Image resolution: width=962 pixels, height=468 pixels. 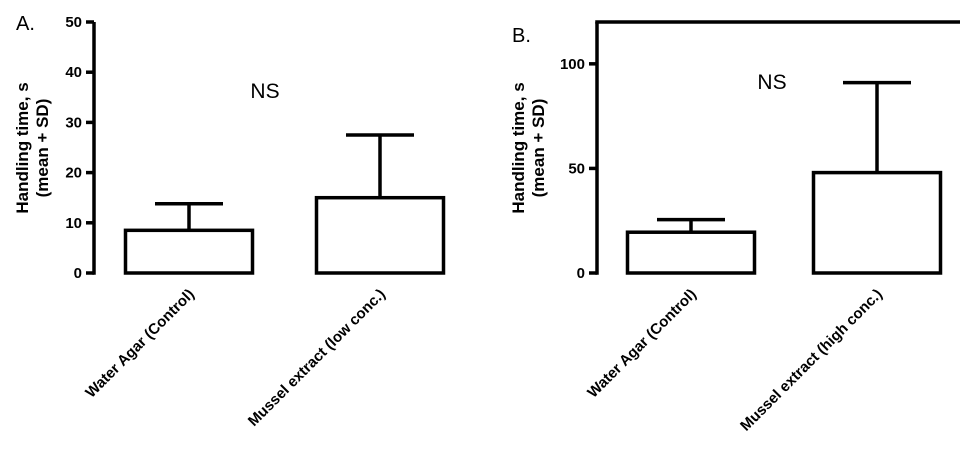 What do you see at coordinates (140, 344) in the screenshot?
I see `panel-a-category-label: Water Agar (Control)` at bounding box center [140, 344].